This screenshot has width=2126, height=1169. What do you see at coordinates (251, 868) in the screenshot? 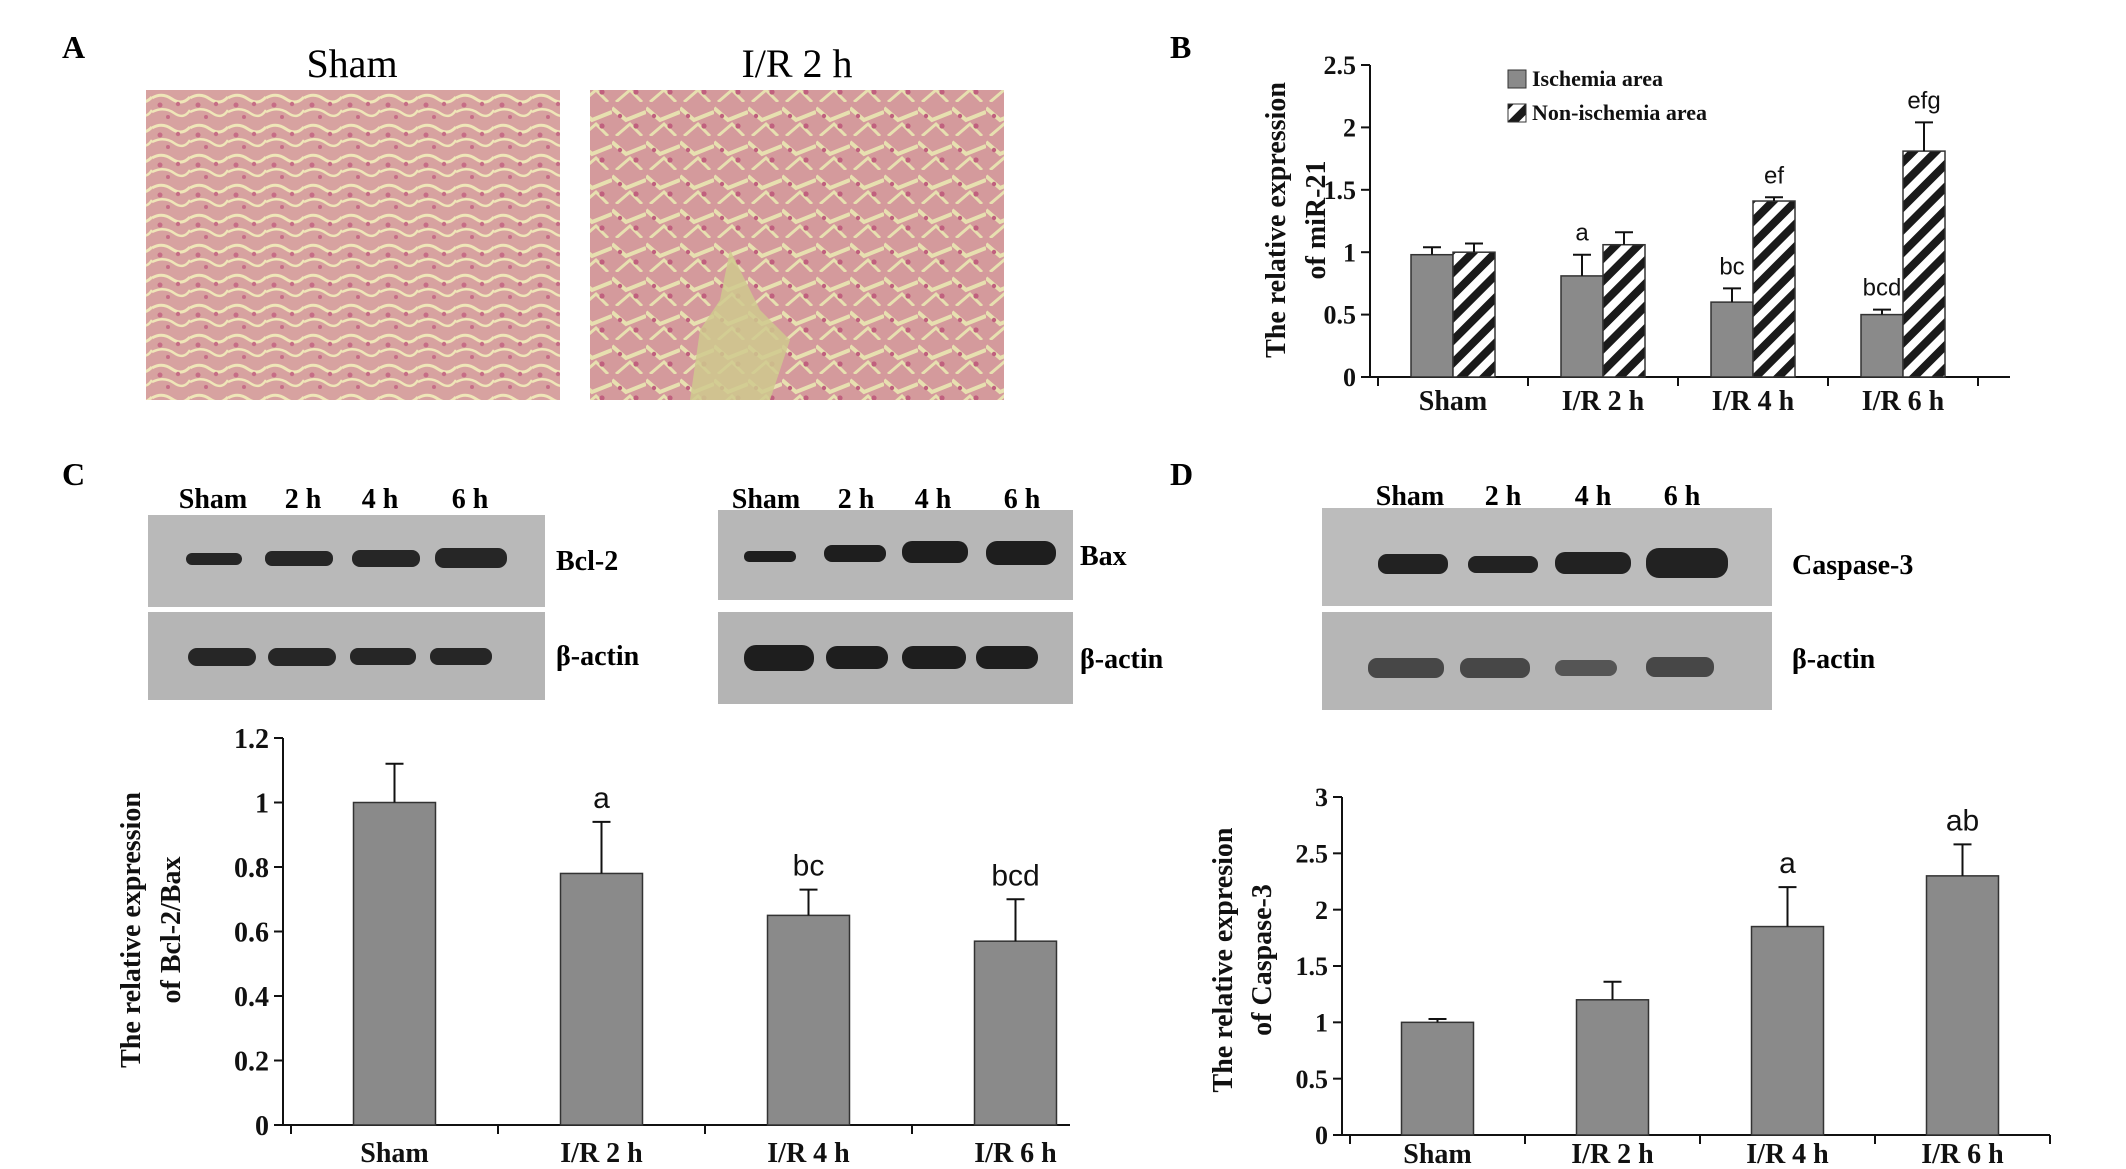
I see `y-tick-label: 0.8` at bounding box center [251, 868].